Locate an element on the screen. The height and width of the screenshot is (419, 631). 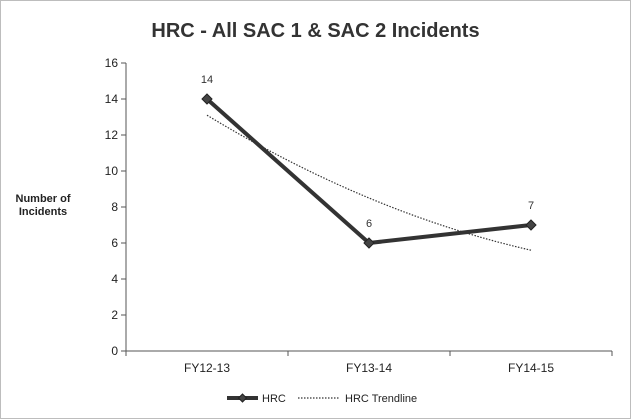
legend-label-hrc: HRC is located at coordinates (274, 399).